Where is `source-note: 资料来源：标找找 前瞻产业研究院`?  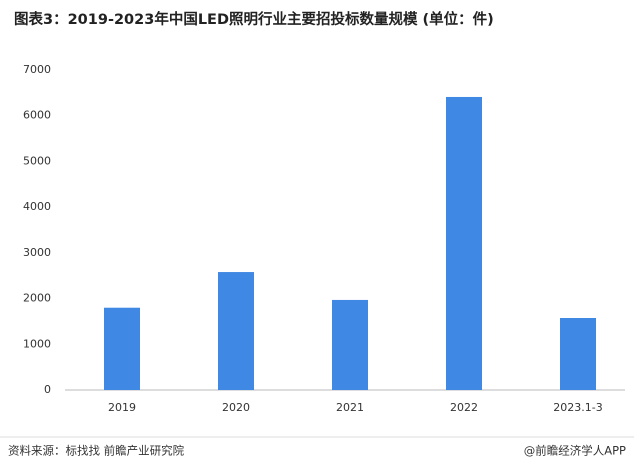
source-note: 资料来源：标找找 前瞻产业研究院 is located at coordinates (96, 451).